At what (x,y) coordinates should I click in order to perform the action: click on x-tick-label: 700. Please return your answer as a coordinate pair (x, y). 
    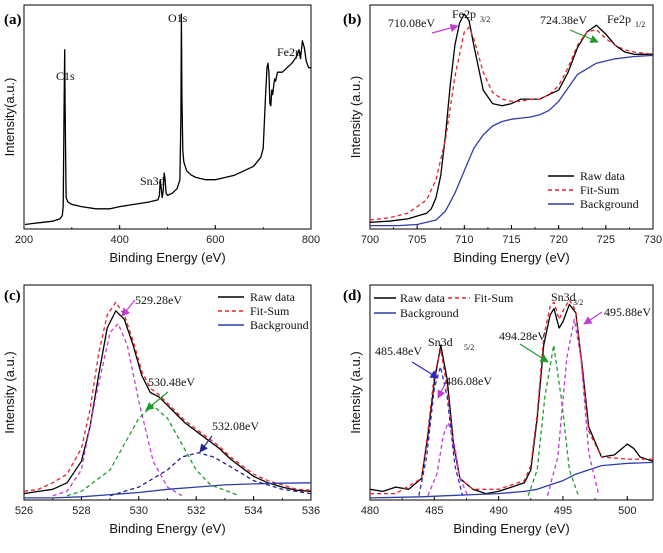
    Looking at the image, I should click on (370, 240).